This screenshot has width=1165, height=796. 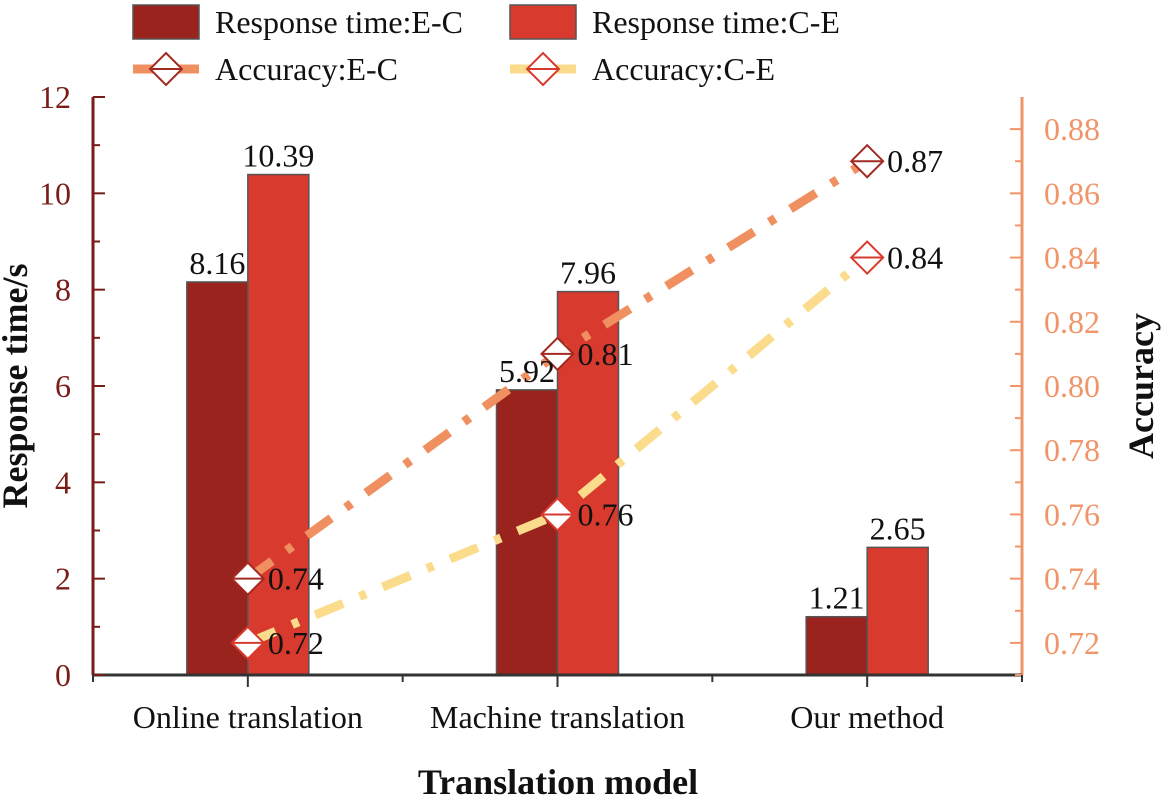 What do you see at coordinates (166, 22) in the screenshot?
I see `legend-response-time-e-c-swatch` at bounding box center [166, 22].